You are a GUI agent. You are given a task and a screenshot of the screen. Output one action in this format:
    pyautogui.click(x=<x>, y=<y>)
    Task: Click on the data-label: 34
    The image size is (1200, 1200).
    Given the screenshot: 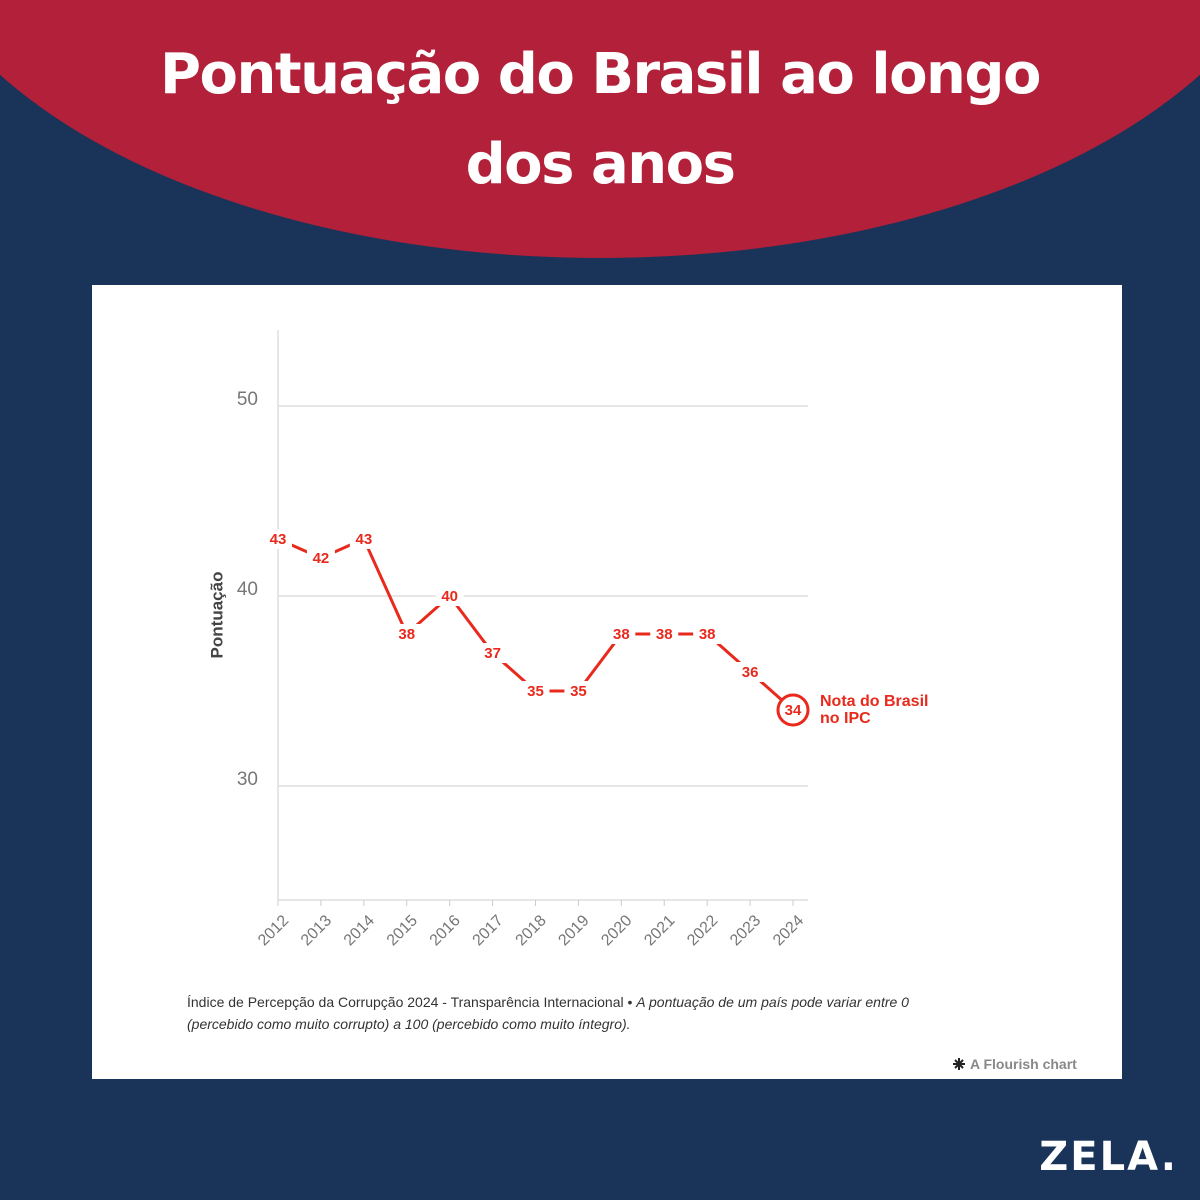 What is the action you would take?
    pyautogui.click(x=793, y=710)
    